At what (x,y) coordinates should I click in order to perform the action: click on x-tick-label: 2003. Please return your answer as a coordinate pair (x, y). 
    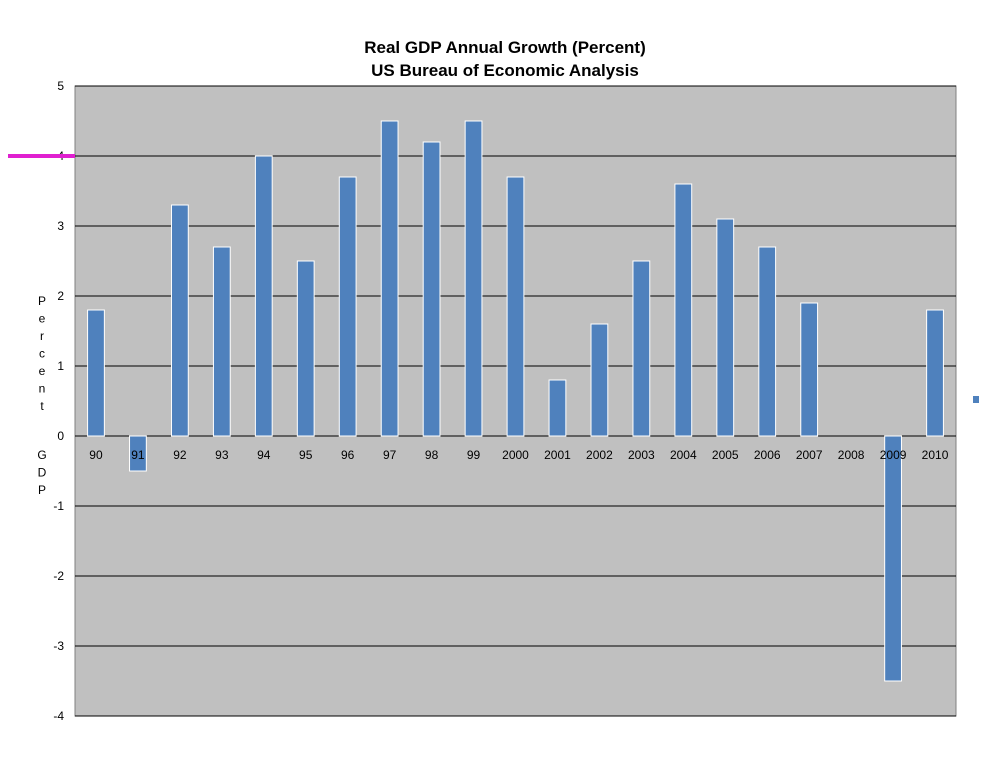
    Looking at the image, I should click on (641, 455).